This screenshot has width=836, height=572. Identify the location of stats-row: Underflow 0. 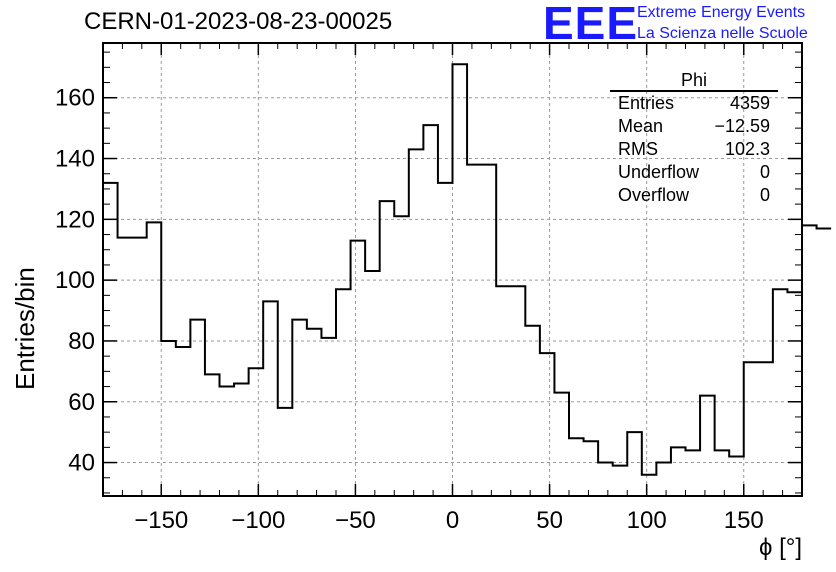
(694, 172).